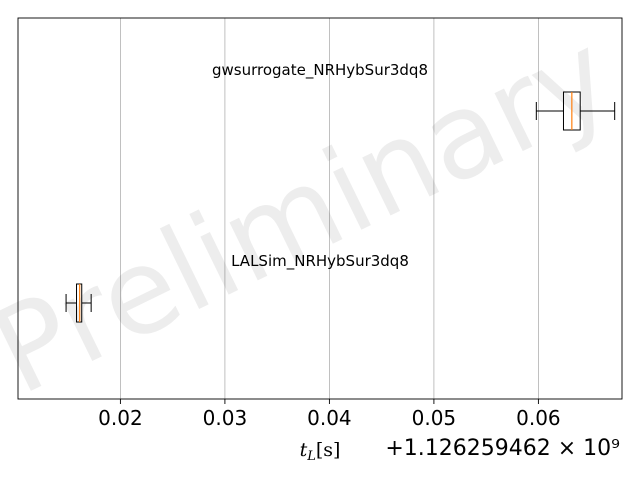 The width and height of the screenshot is (640, 480). What do you see at coordinates (328, 450) in the screenshot?
I see `x-axis-label-unit: [s]` at bounding box center [328, 450].